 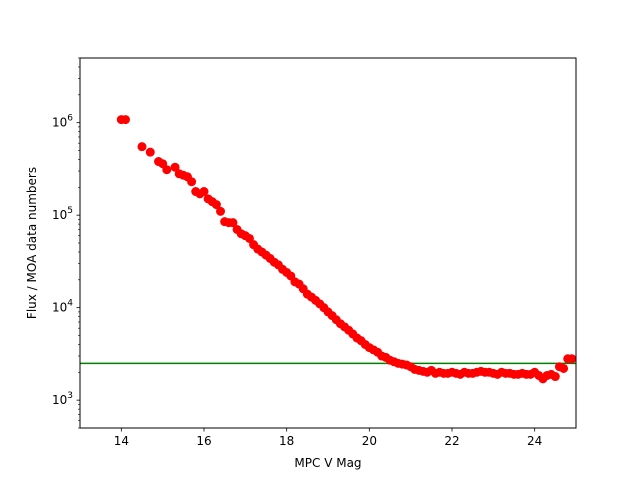 I want to click on x-tick-label: 18, so click(x=286, y=441).